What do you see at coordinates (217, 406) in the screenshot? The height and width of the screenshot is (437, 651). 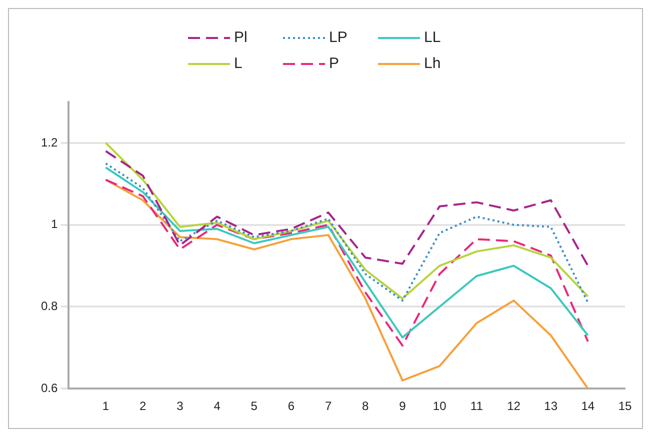 I see `x-tick-label: 4` at bounding box center [217, 406].